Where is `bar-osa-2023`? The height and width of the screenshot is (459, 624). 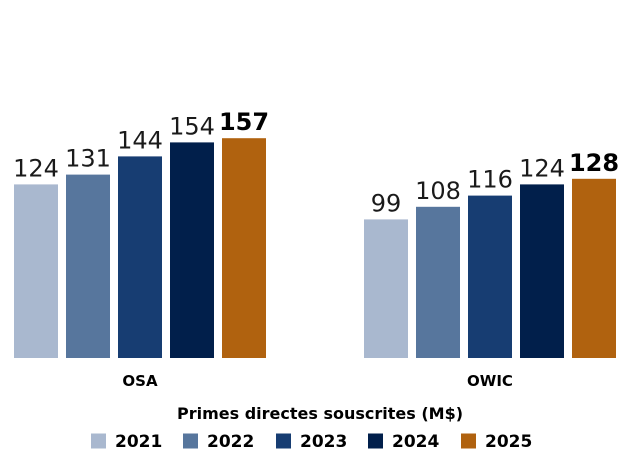 bar-osa-2023 is located at coordinates (140, 257).